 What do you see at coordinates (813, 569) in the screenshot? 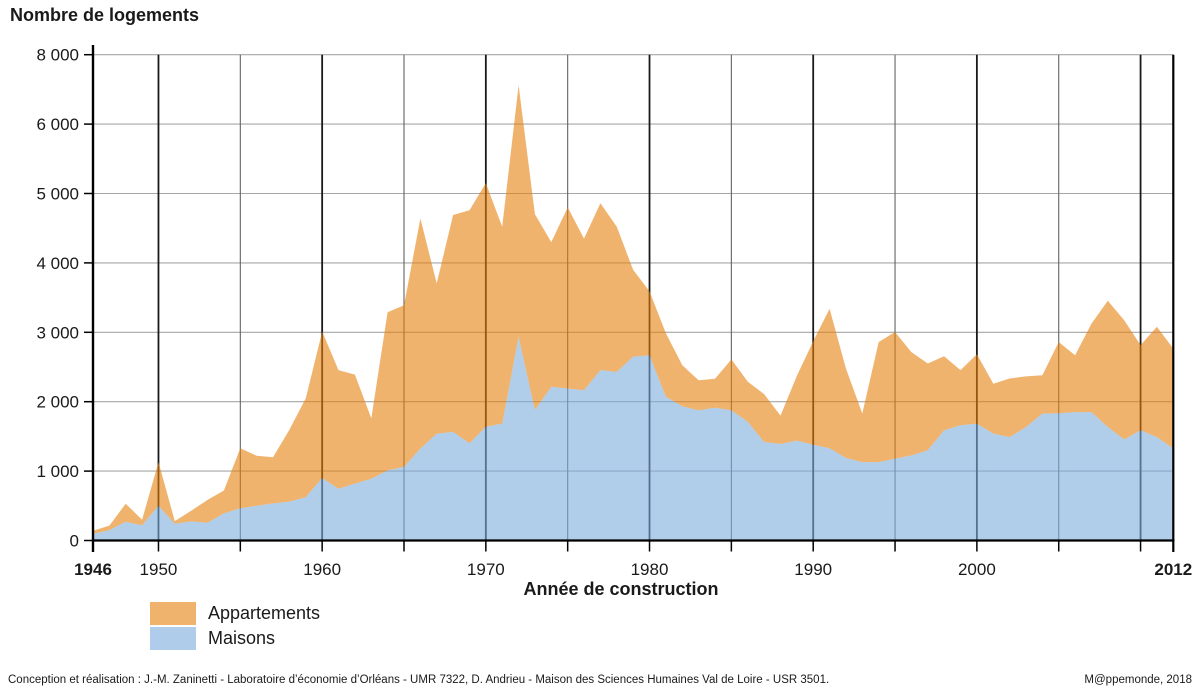
I see `x-tick-label: 1990` at bounding box center [813, 569].